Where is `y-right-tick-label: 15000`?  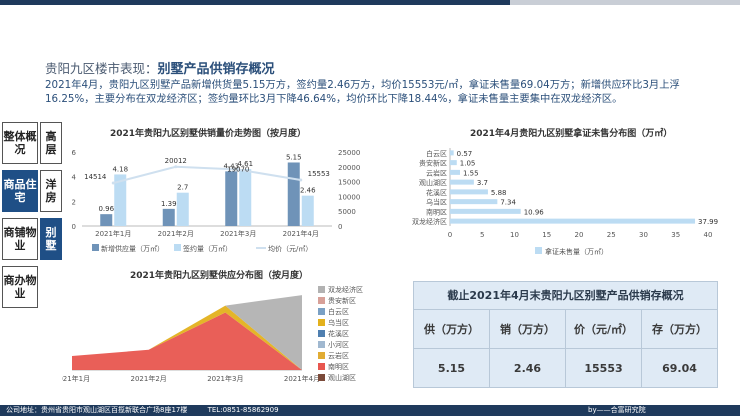 y-right-tick-label: 15000 is located at coordinates (349, 183).